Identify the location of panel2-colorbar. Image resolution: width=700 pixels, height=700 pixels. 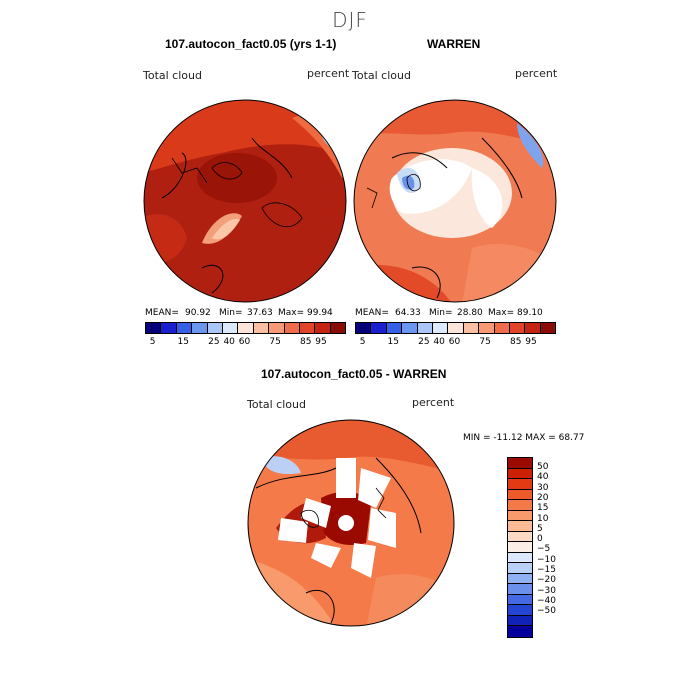
(455, 328).